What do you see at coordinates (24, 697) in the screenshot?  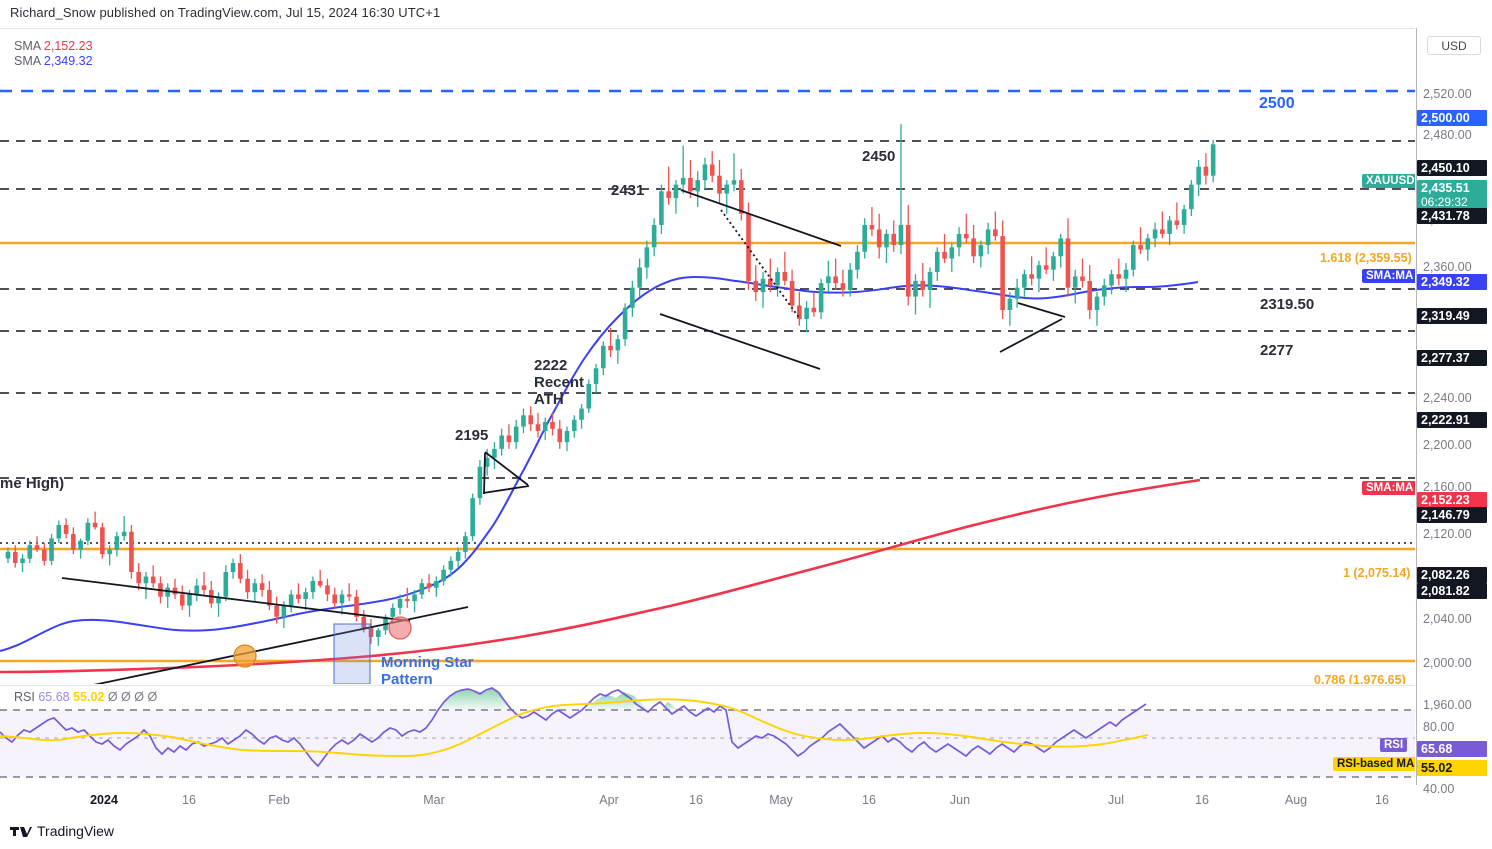 I see `rsi-legend-name: RSI` at bounding box center [24, 697].